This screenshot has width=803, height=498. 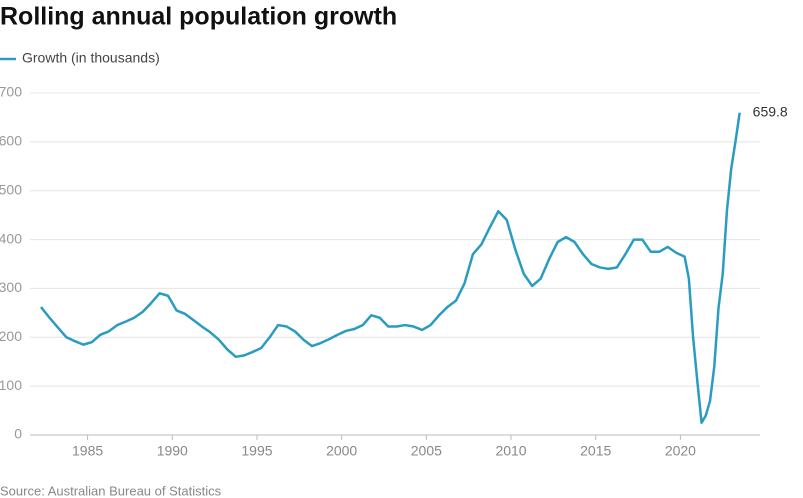 I want to click on y-tick-label: 100, so click(x=11, y=385).